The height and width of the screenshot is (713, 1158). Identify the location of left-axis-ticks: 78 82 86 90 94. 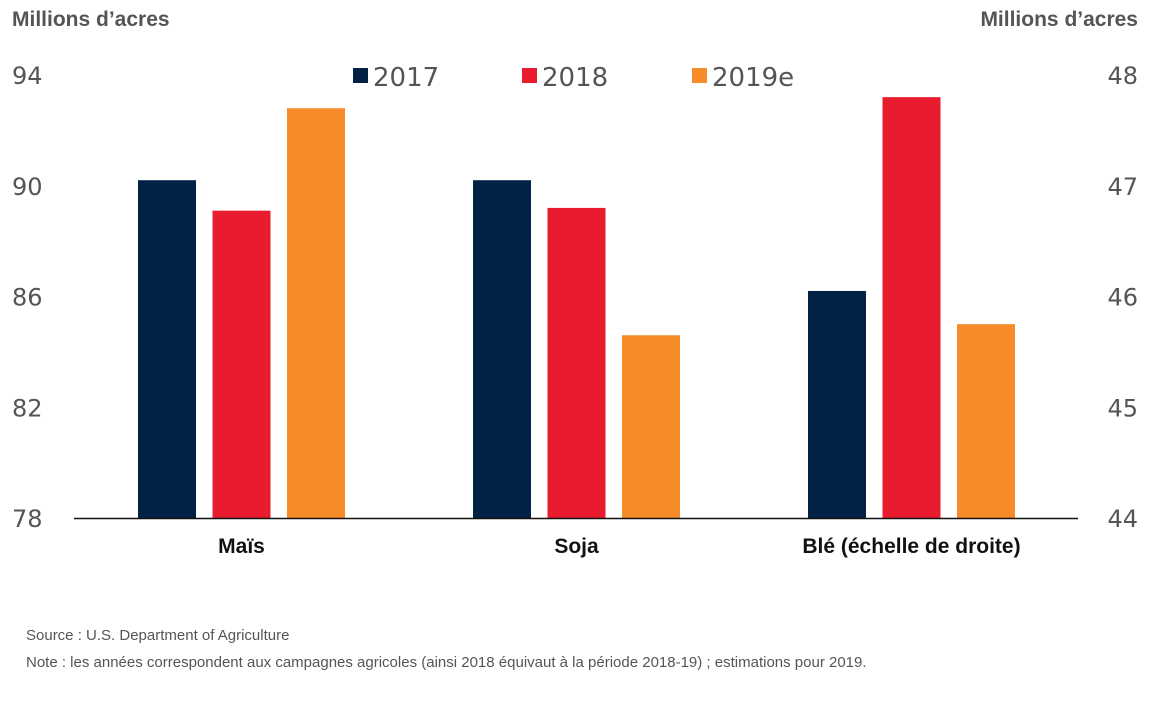
(27, 297).